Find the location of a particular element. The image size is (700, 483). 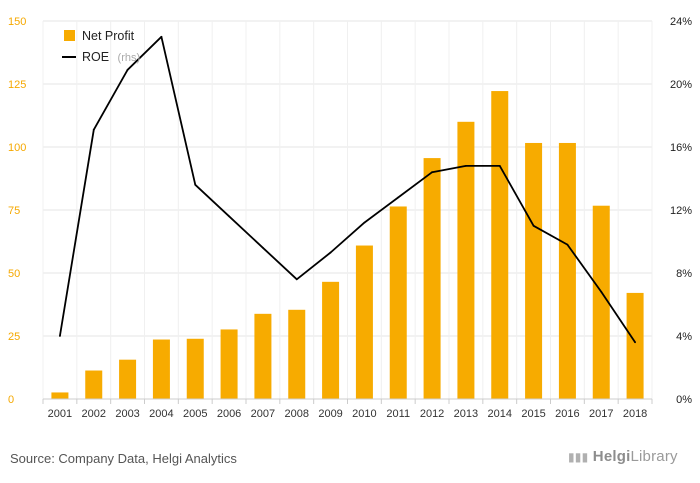

roe-point-2003 is located at coordinates (127, 69).